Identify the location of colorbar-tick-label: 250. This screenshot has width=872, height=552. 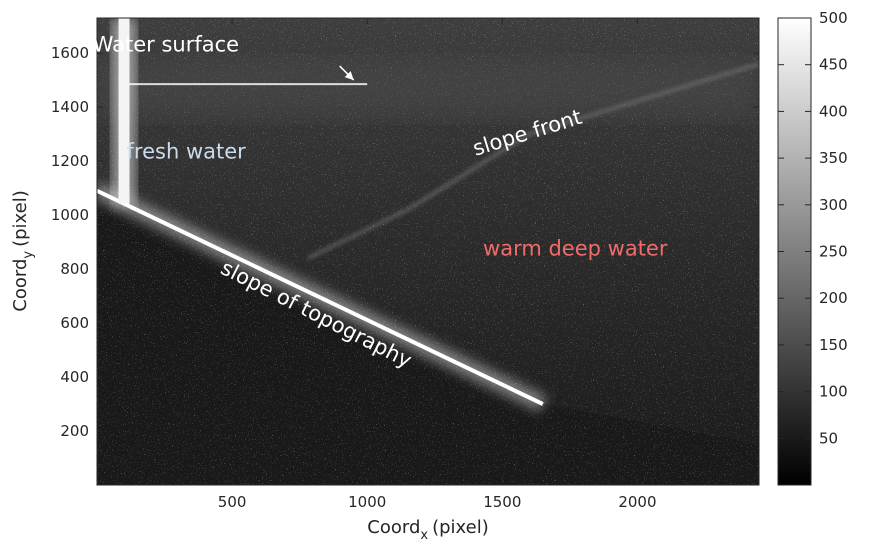
(833, 252).